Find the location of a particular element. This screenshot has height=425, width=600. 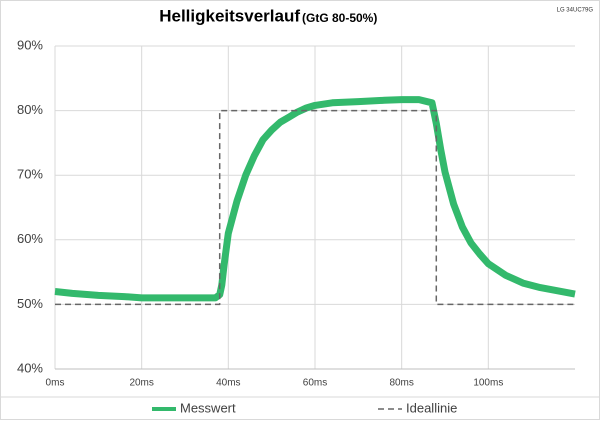

chart-subtitle: (GtG 80-50%) is located at coordinates (339, 18).